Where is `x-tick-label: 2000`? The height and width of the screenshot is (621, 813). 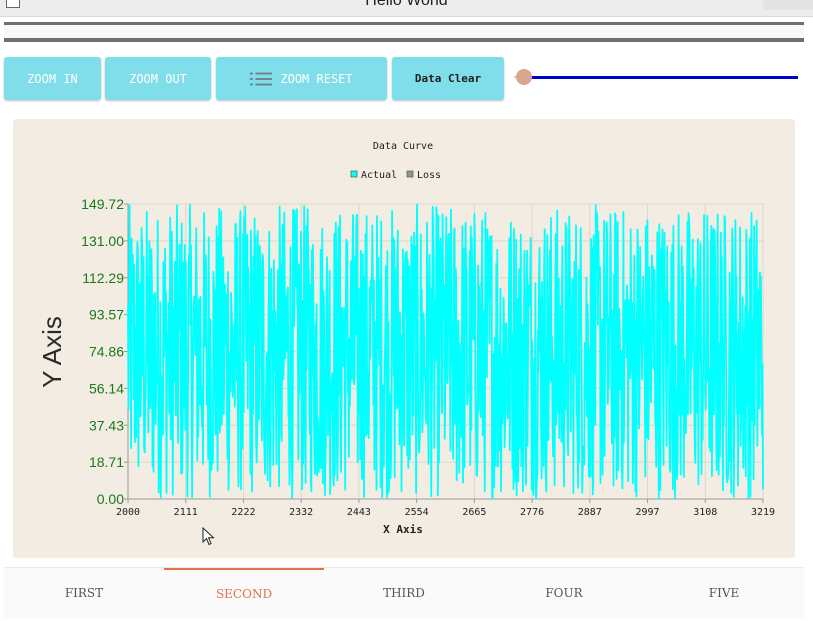 x-tick-label: 2000 is located at coordinates (128, 512).